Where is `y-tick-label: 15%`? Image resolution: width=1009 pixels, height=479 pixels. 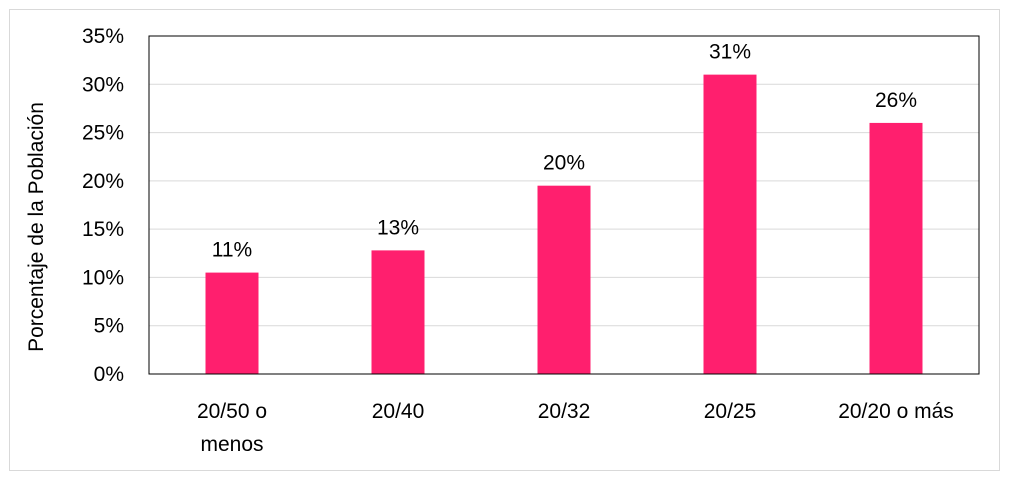
y-tick-label: 15% is located at coordinates (103, 229).